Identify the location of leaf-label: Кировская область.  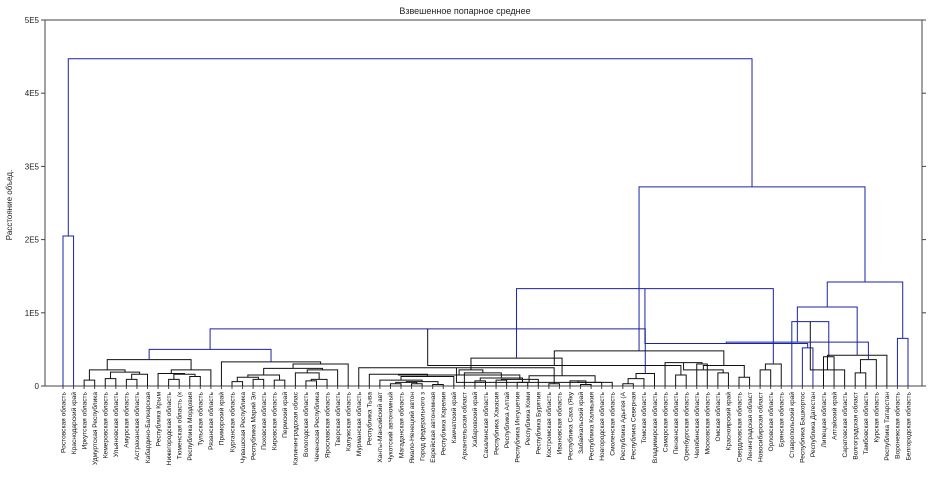
(275, 420).